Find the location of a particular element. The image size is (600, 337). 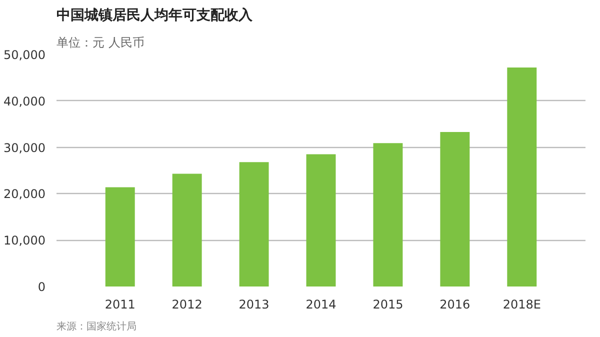

x-tick-label: 2016 is located at coordinates (455, 305).